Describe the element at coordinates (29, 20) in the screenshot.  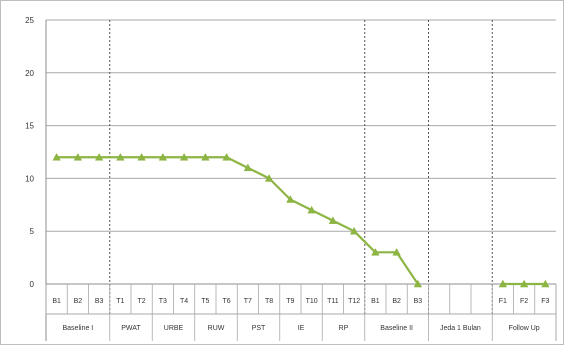
I see `y-tick-label: 25` at that location.